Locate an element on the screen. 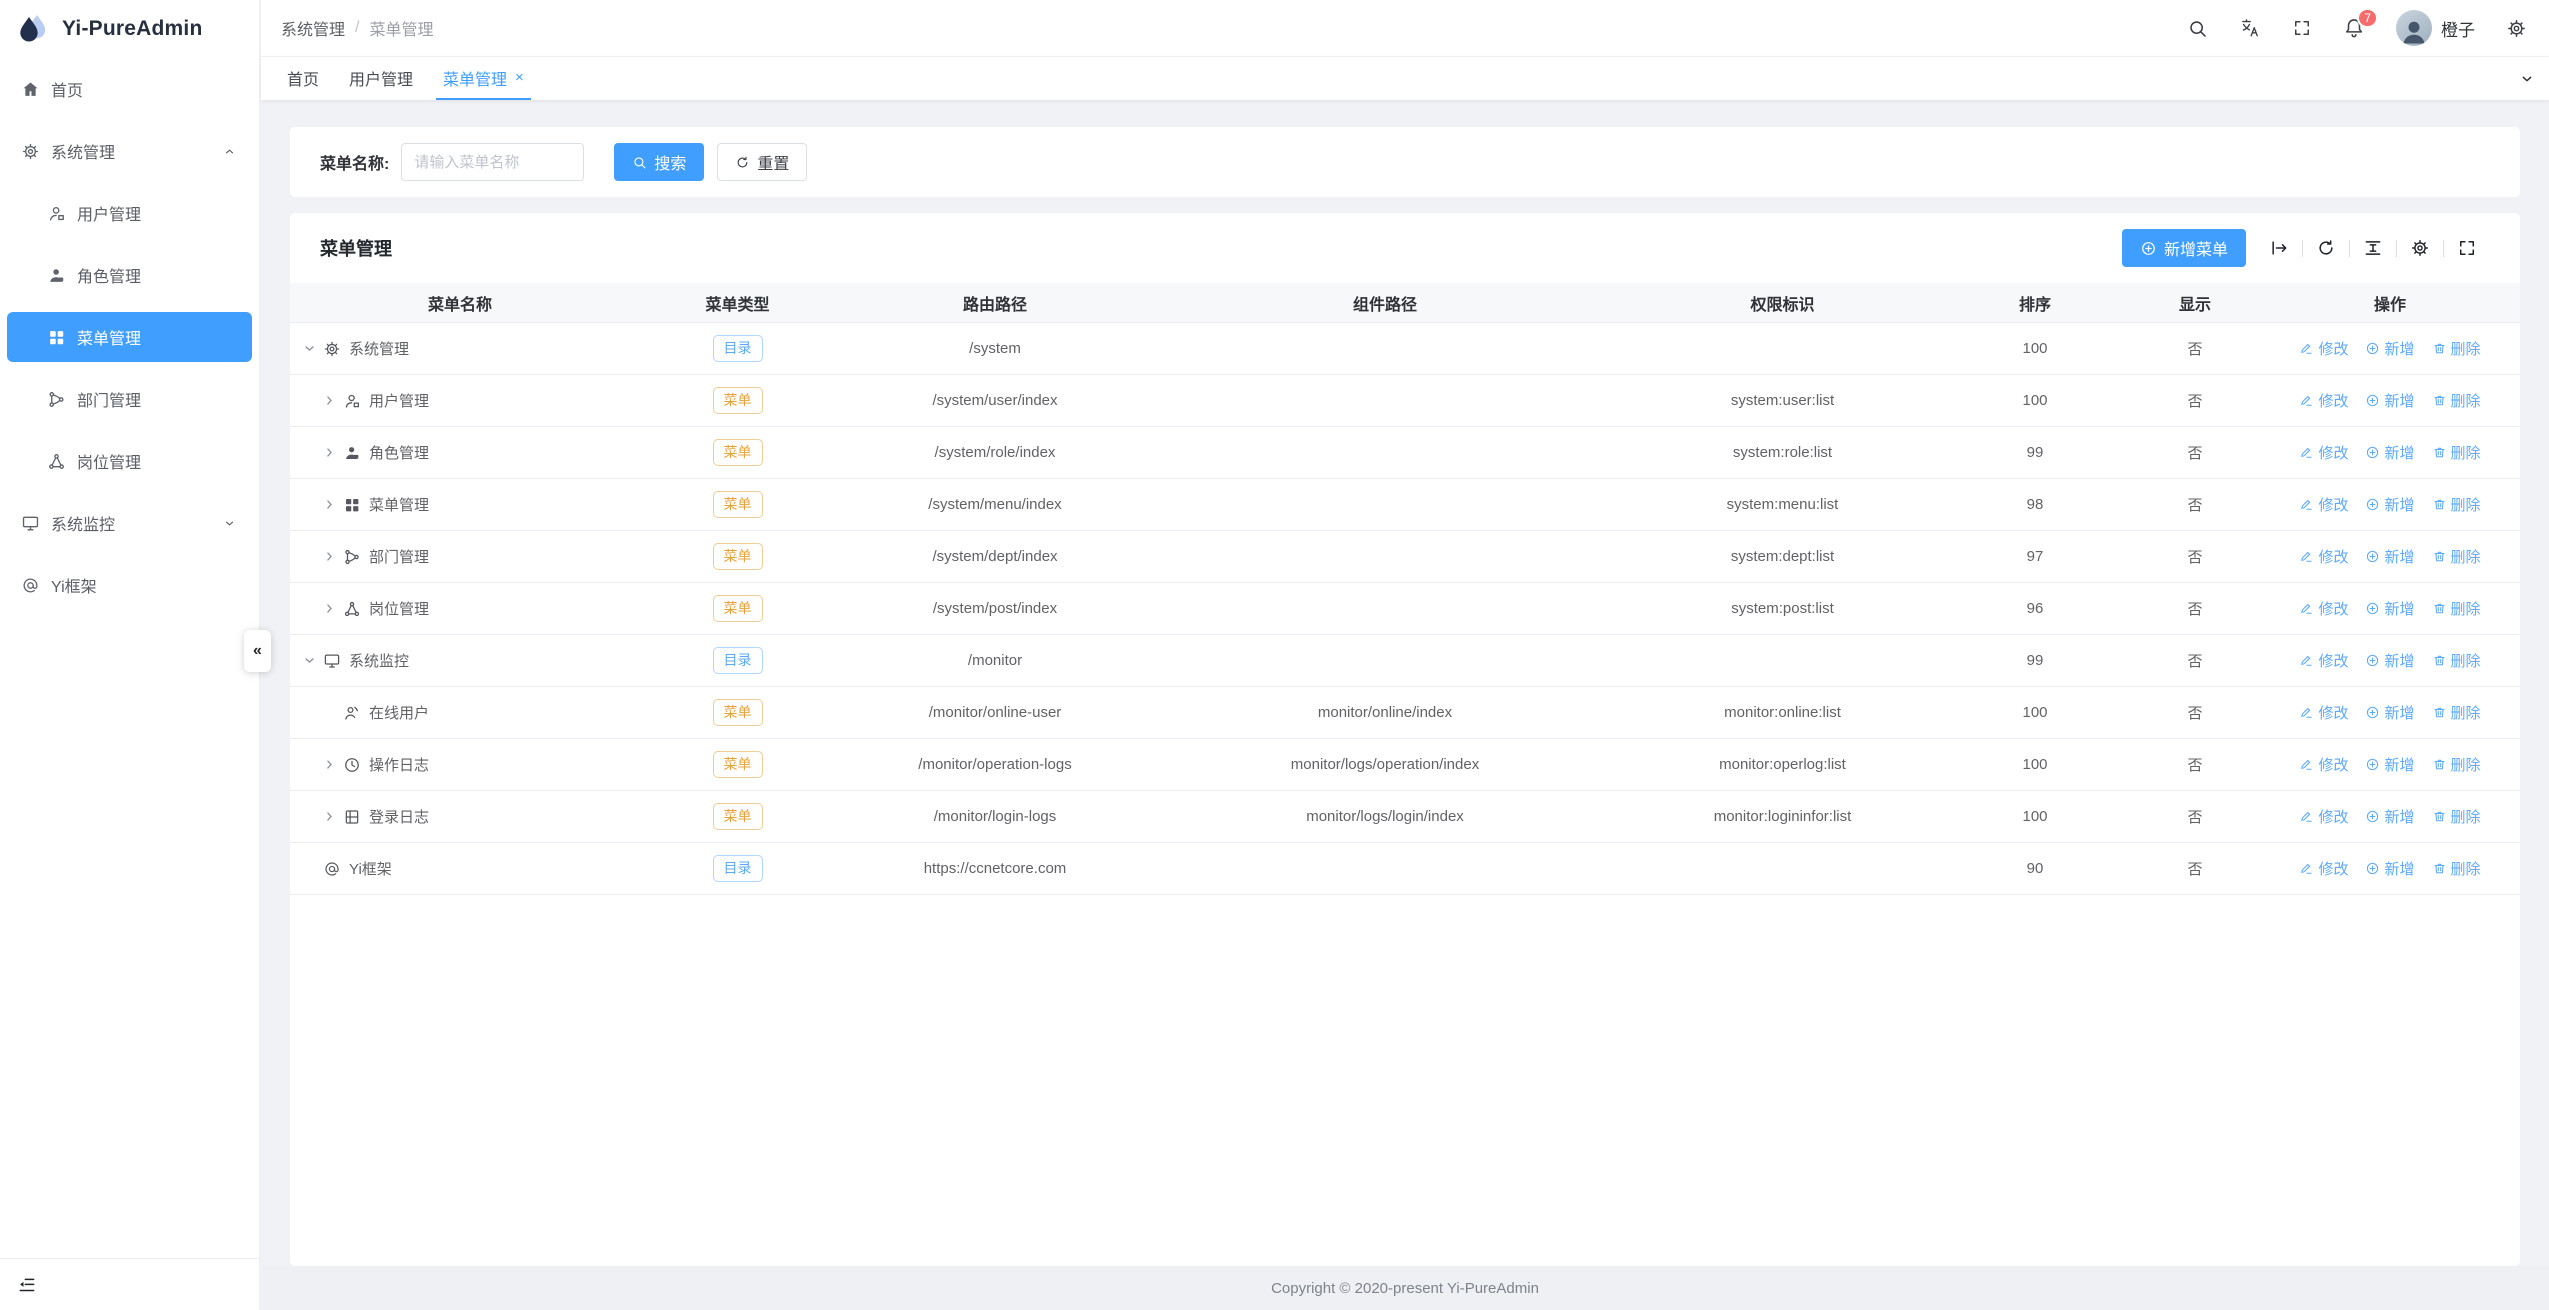  brand: Yi-PureAdmin is located at coordinates (129, 28).